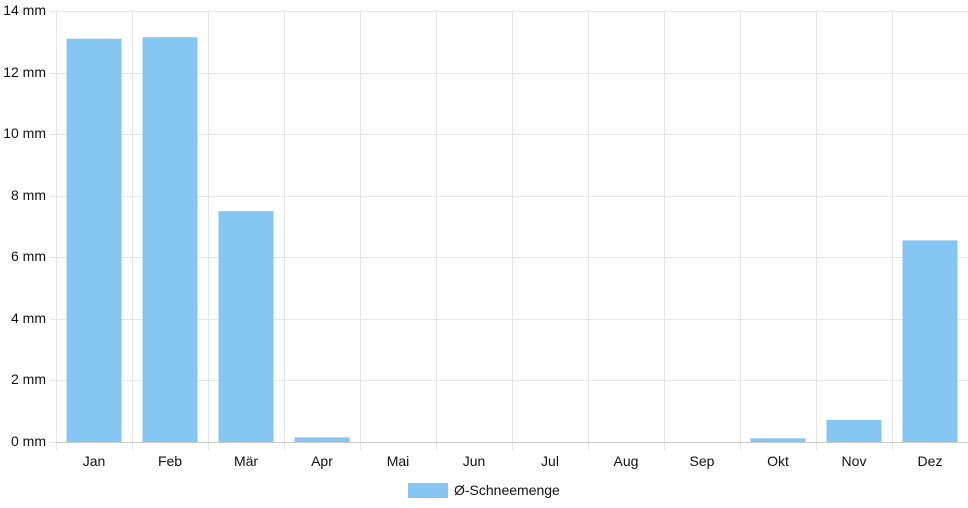  I want to click on y-tick-label: 12 mm, so click(24, 72).